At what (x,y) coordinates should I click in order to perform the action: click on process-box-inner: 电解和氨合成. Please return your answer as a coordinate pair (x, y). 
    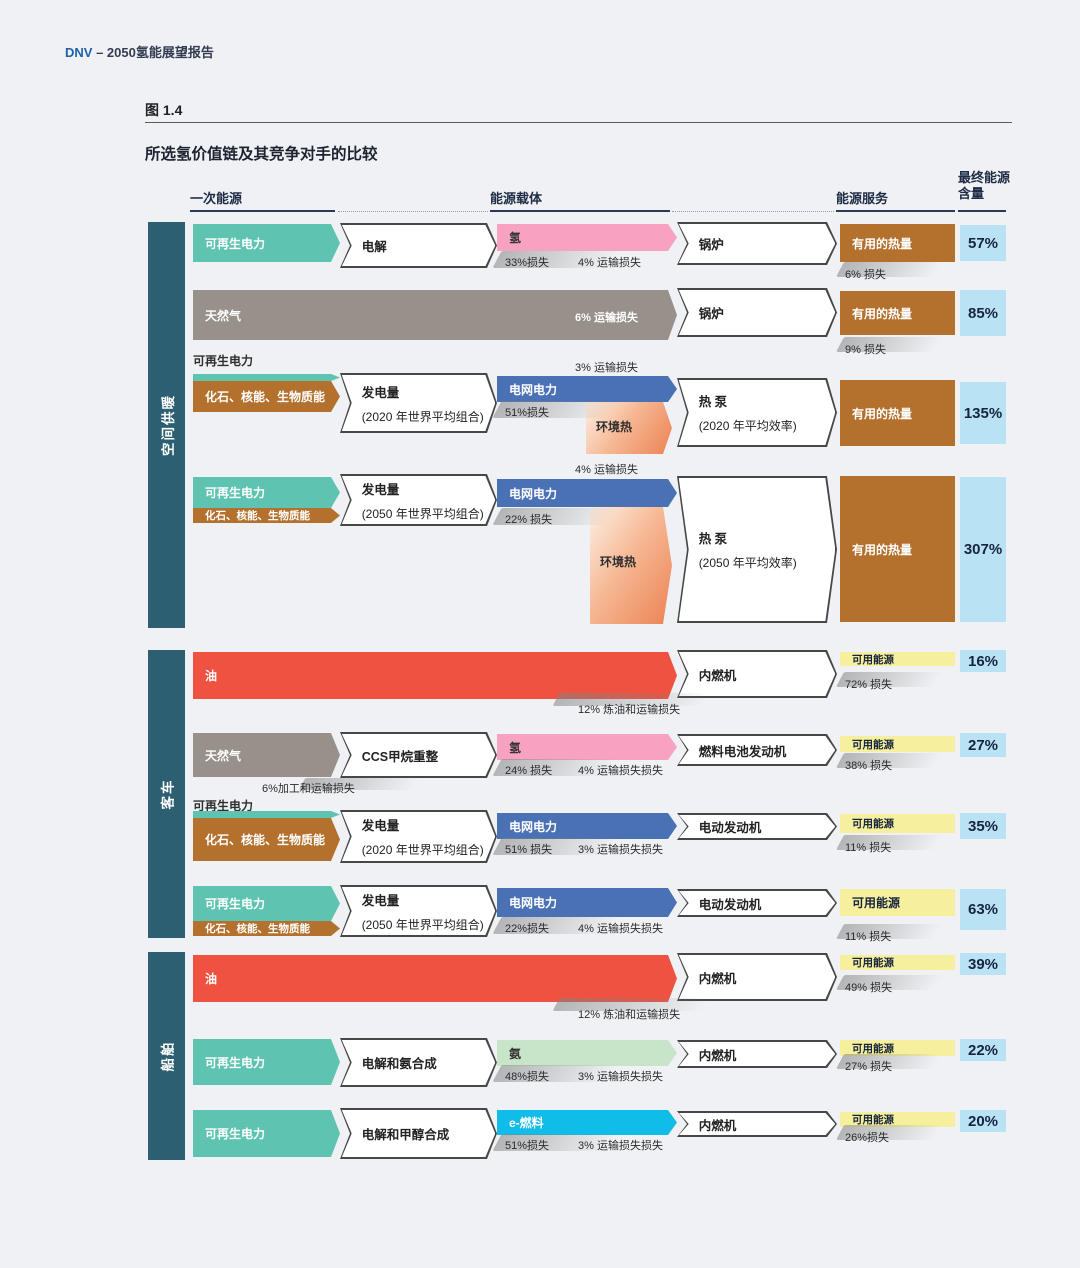
    Looking at the image, I should click on (419, 1063).